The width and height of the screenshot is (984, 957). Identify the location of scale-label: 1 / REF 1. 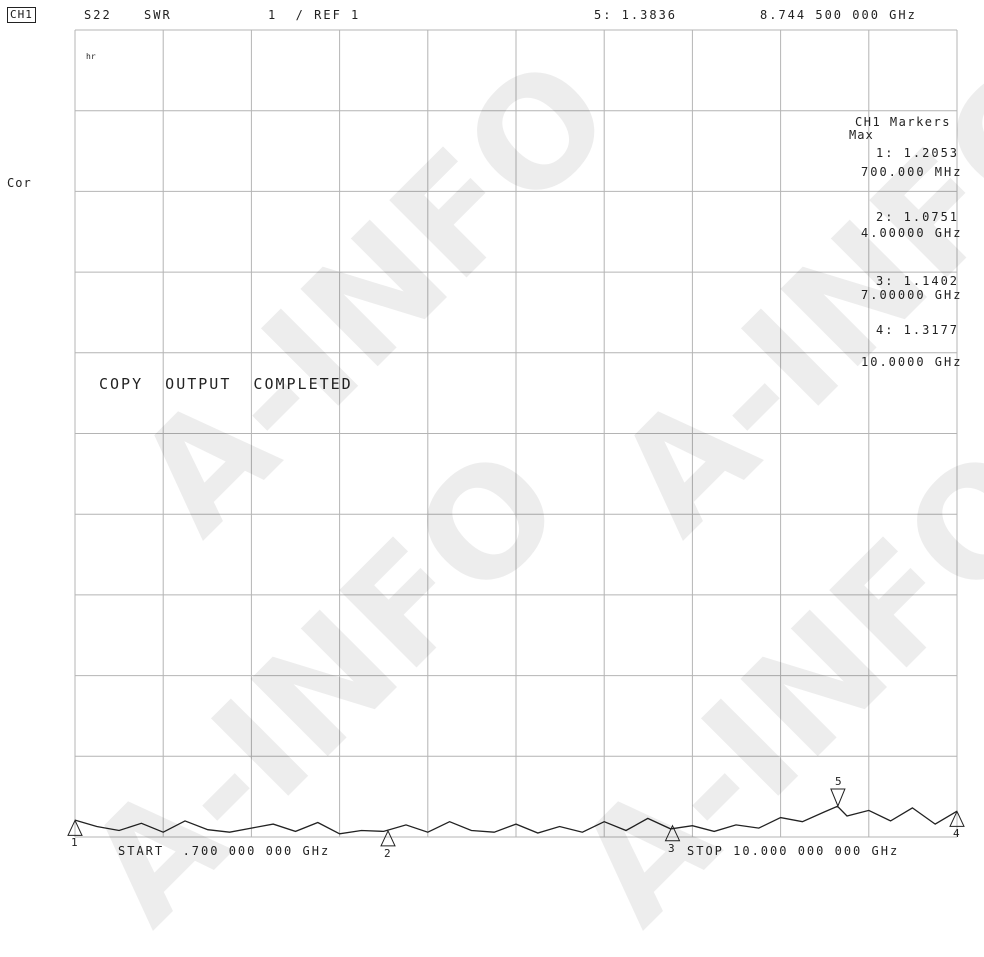
(314, 15).